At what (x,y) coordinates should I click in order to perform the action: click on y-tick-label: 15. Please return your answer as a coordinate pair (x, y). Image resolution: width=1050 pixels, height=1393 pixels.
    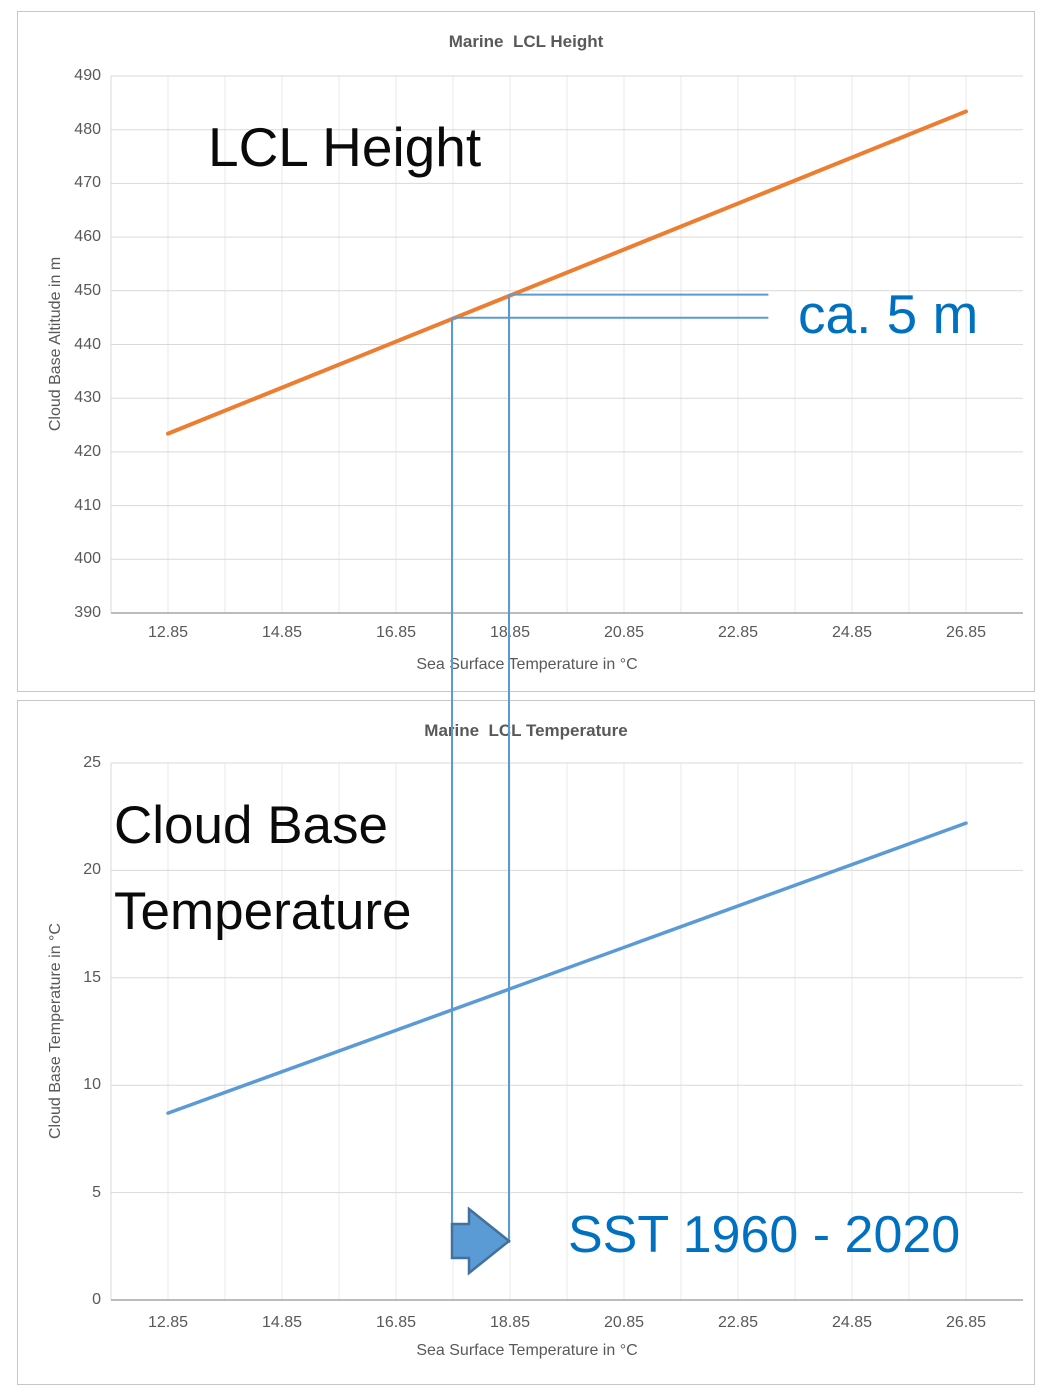
    Looking at the image, I should click on (92, 977).